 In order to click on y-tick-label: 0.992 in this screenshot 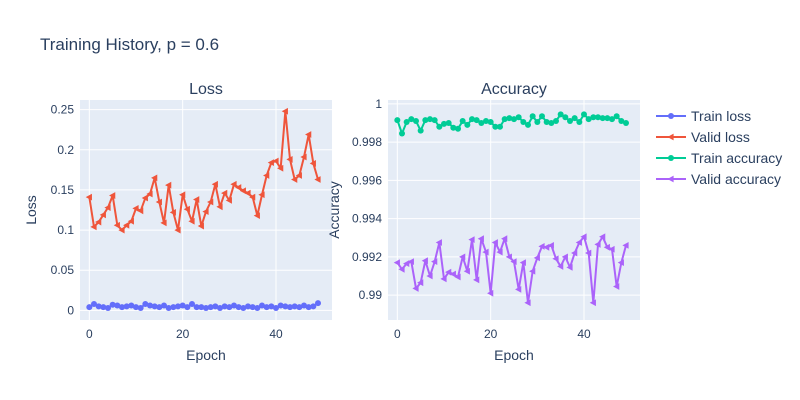, I will do `click(367, 257)`.